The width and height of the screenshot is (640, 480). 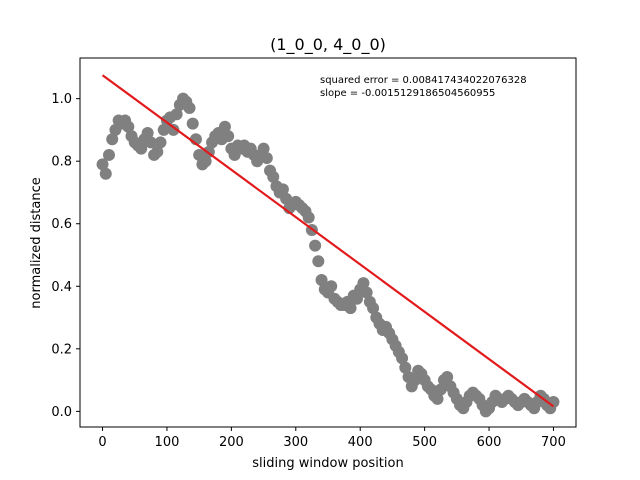 I want to click on x-tick-label: 200, so click(x=231, y=442).